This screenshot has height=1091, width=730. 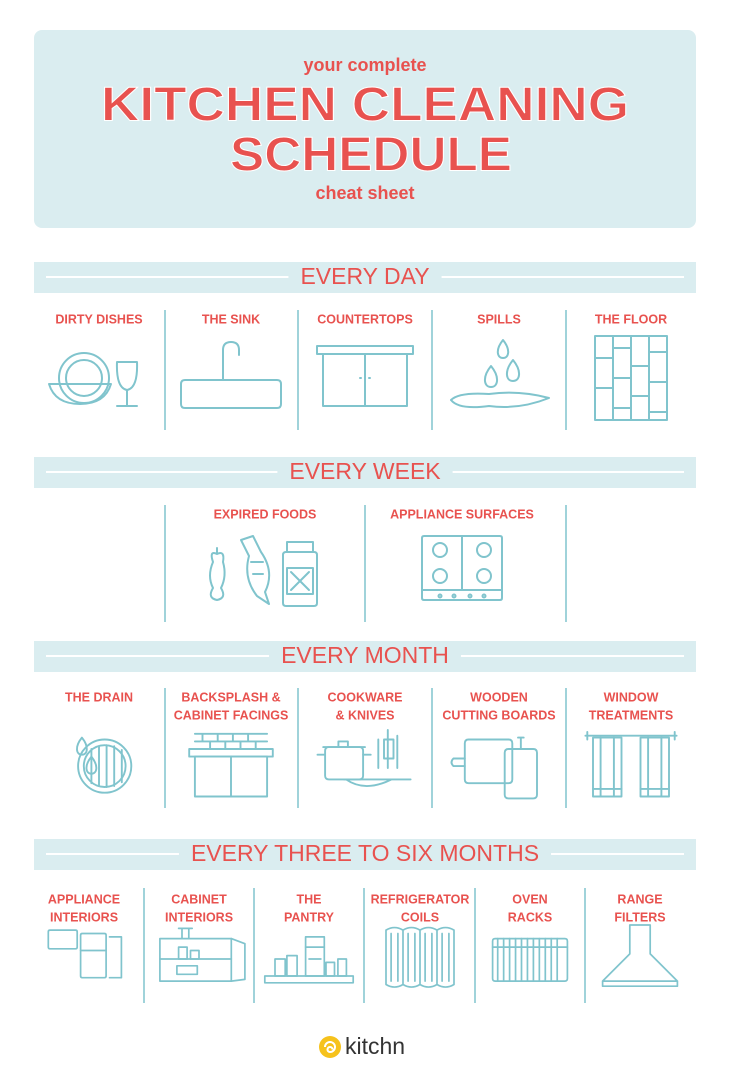 I want to click on item-label: EXPIRED FOODS, so click(x=265, y=514).